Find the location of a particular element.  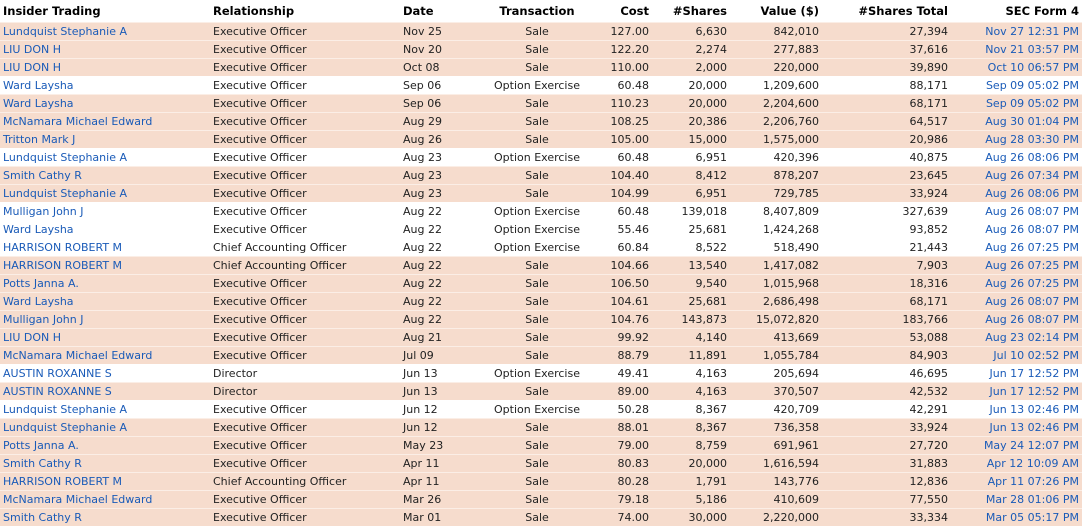

insider-link: Tritton Mark J is located at coordinates (39, 139).